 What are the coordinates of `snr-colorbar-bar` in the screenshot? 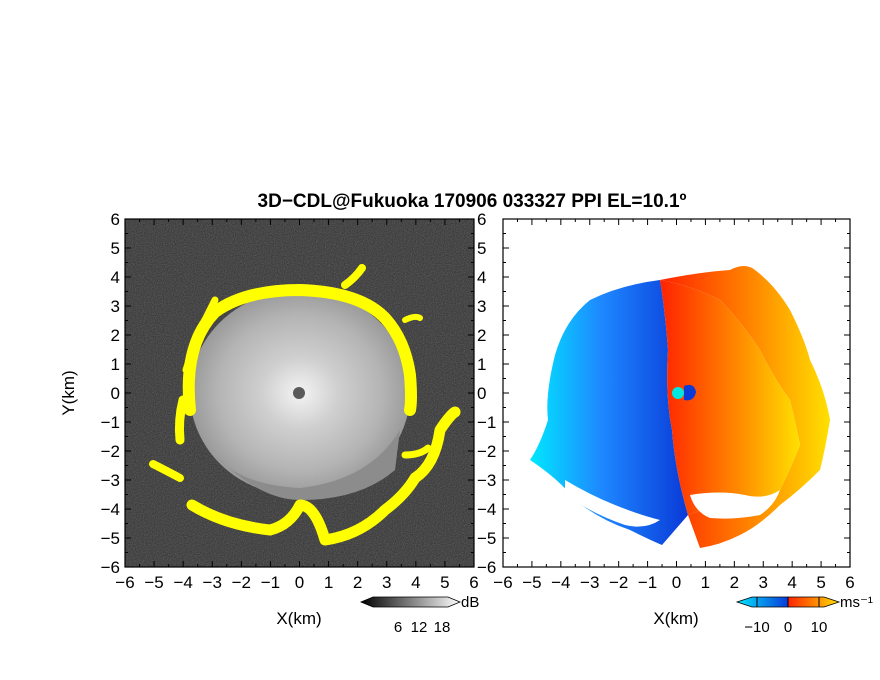 It's located at (410, 602).